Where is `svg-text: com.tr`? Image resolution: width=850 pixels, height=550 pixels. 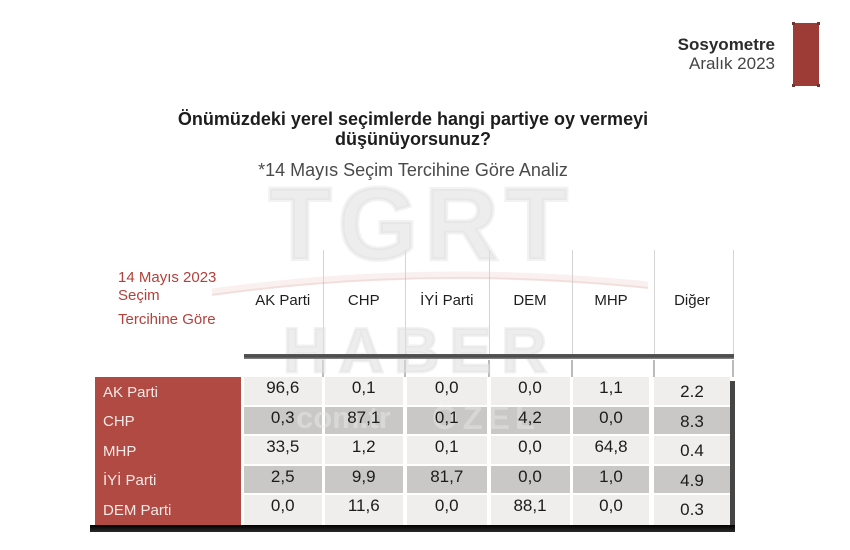
svg-text: com.tr is located at coordinates (343, 417).